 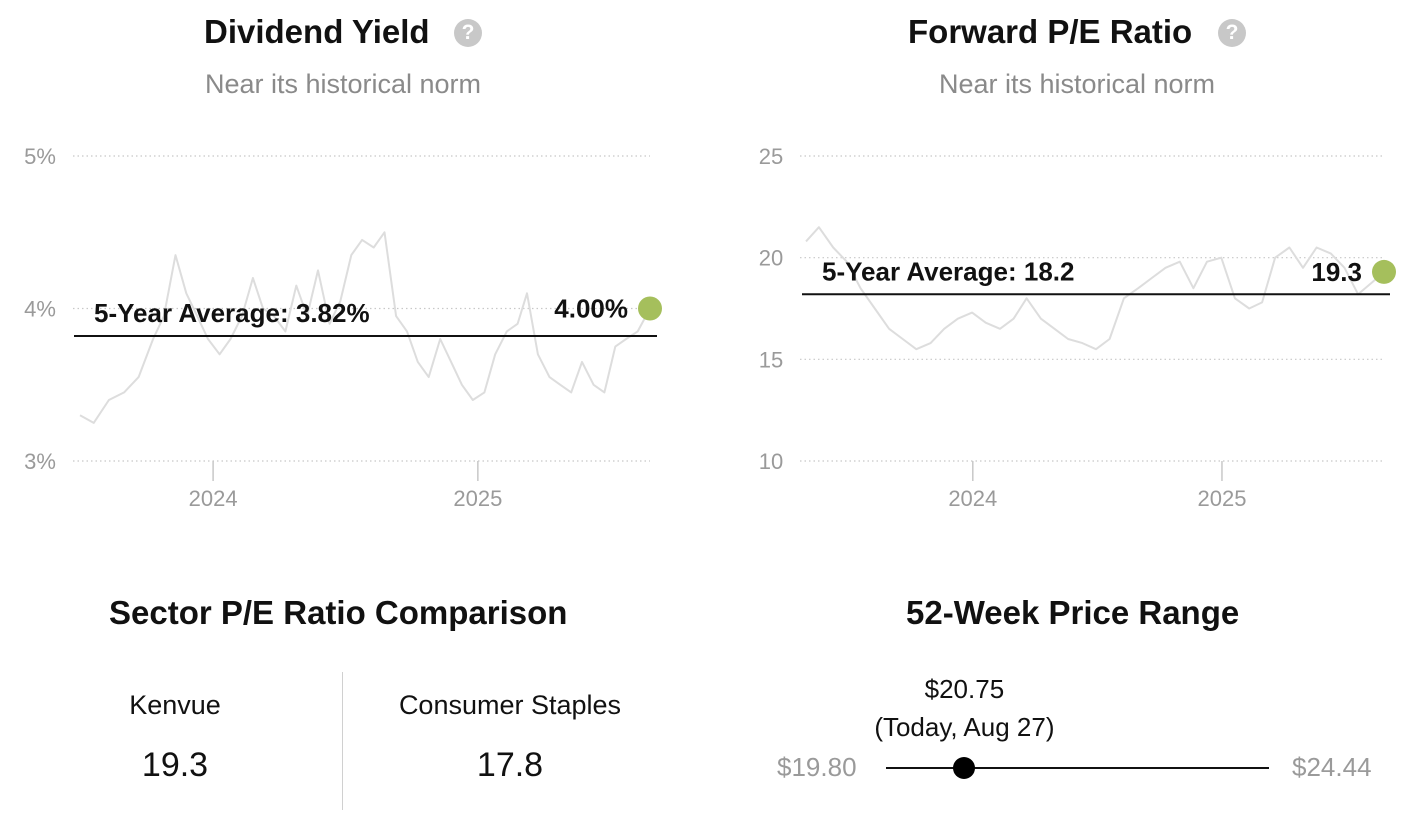 What do you see at coordinates (510, 765) in the screenshot?
I see `sector-industry-value: 17.8` at bounding box center [510, 765].